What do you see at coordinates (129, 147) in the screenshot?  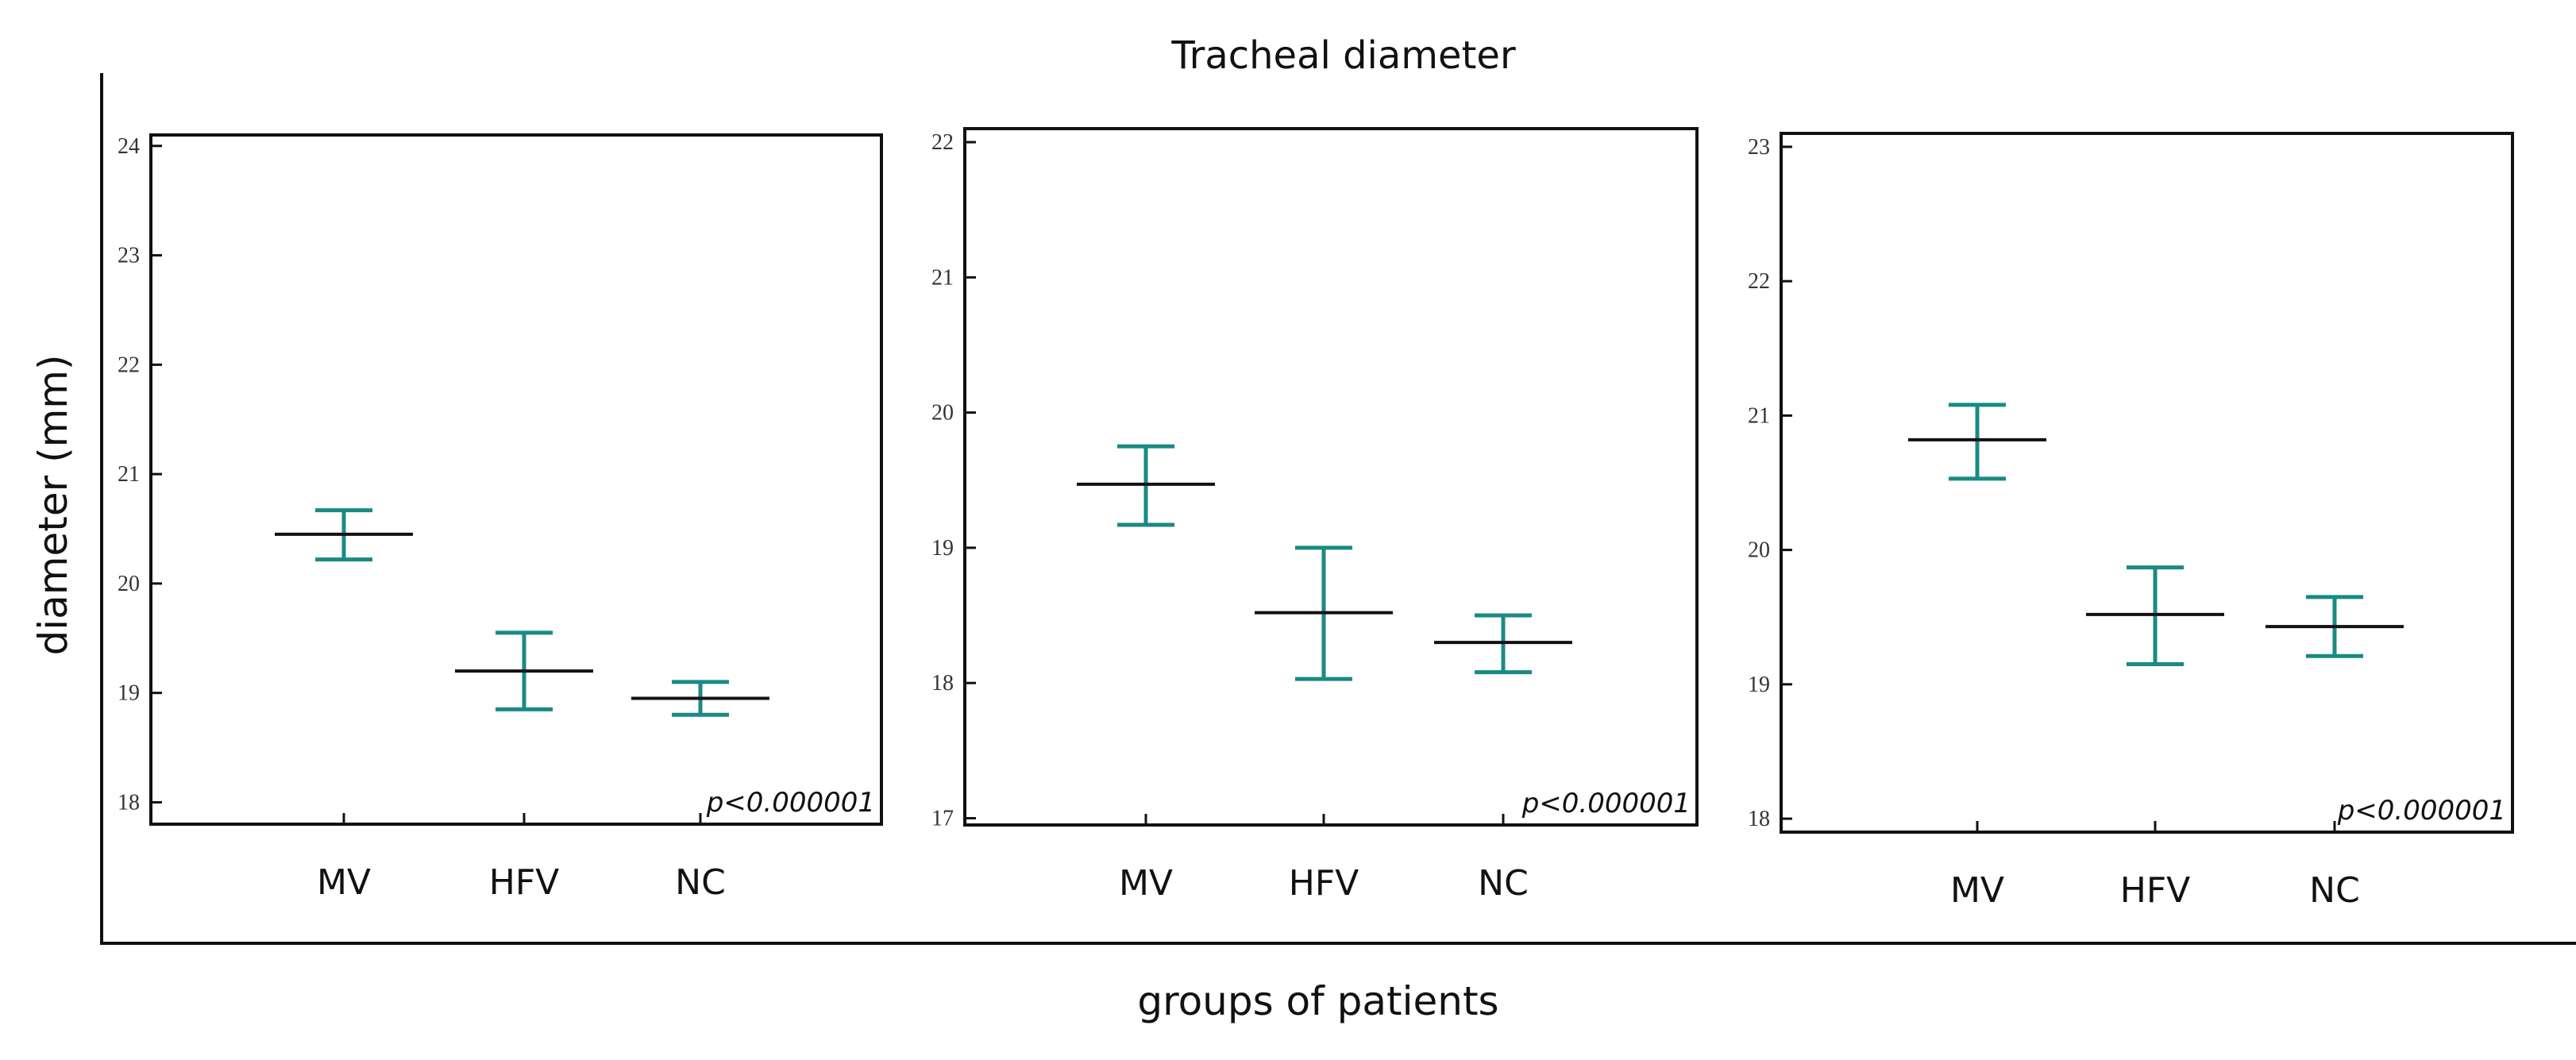 I see `y-tick-label: 24` at bounding box center [129, 147].